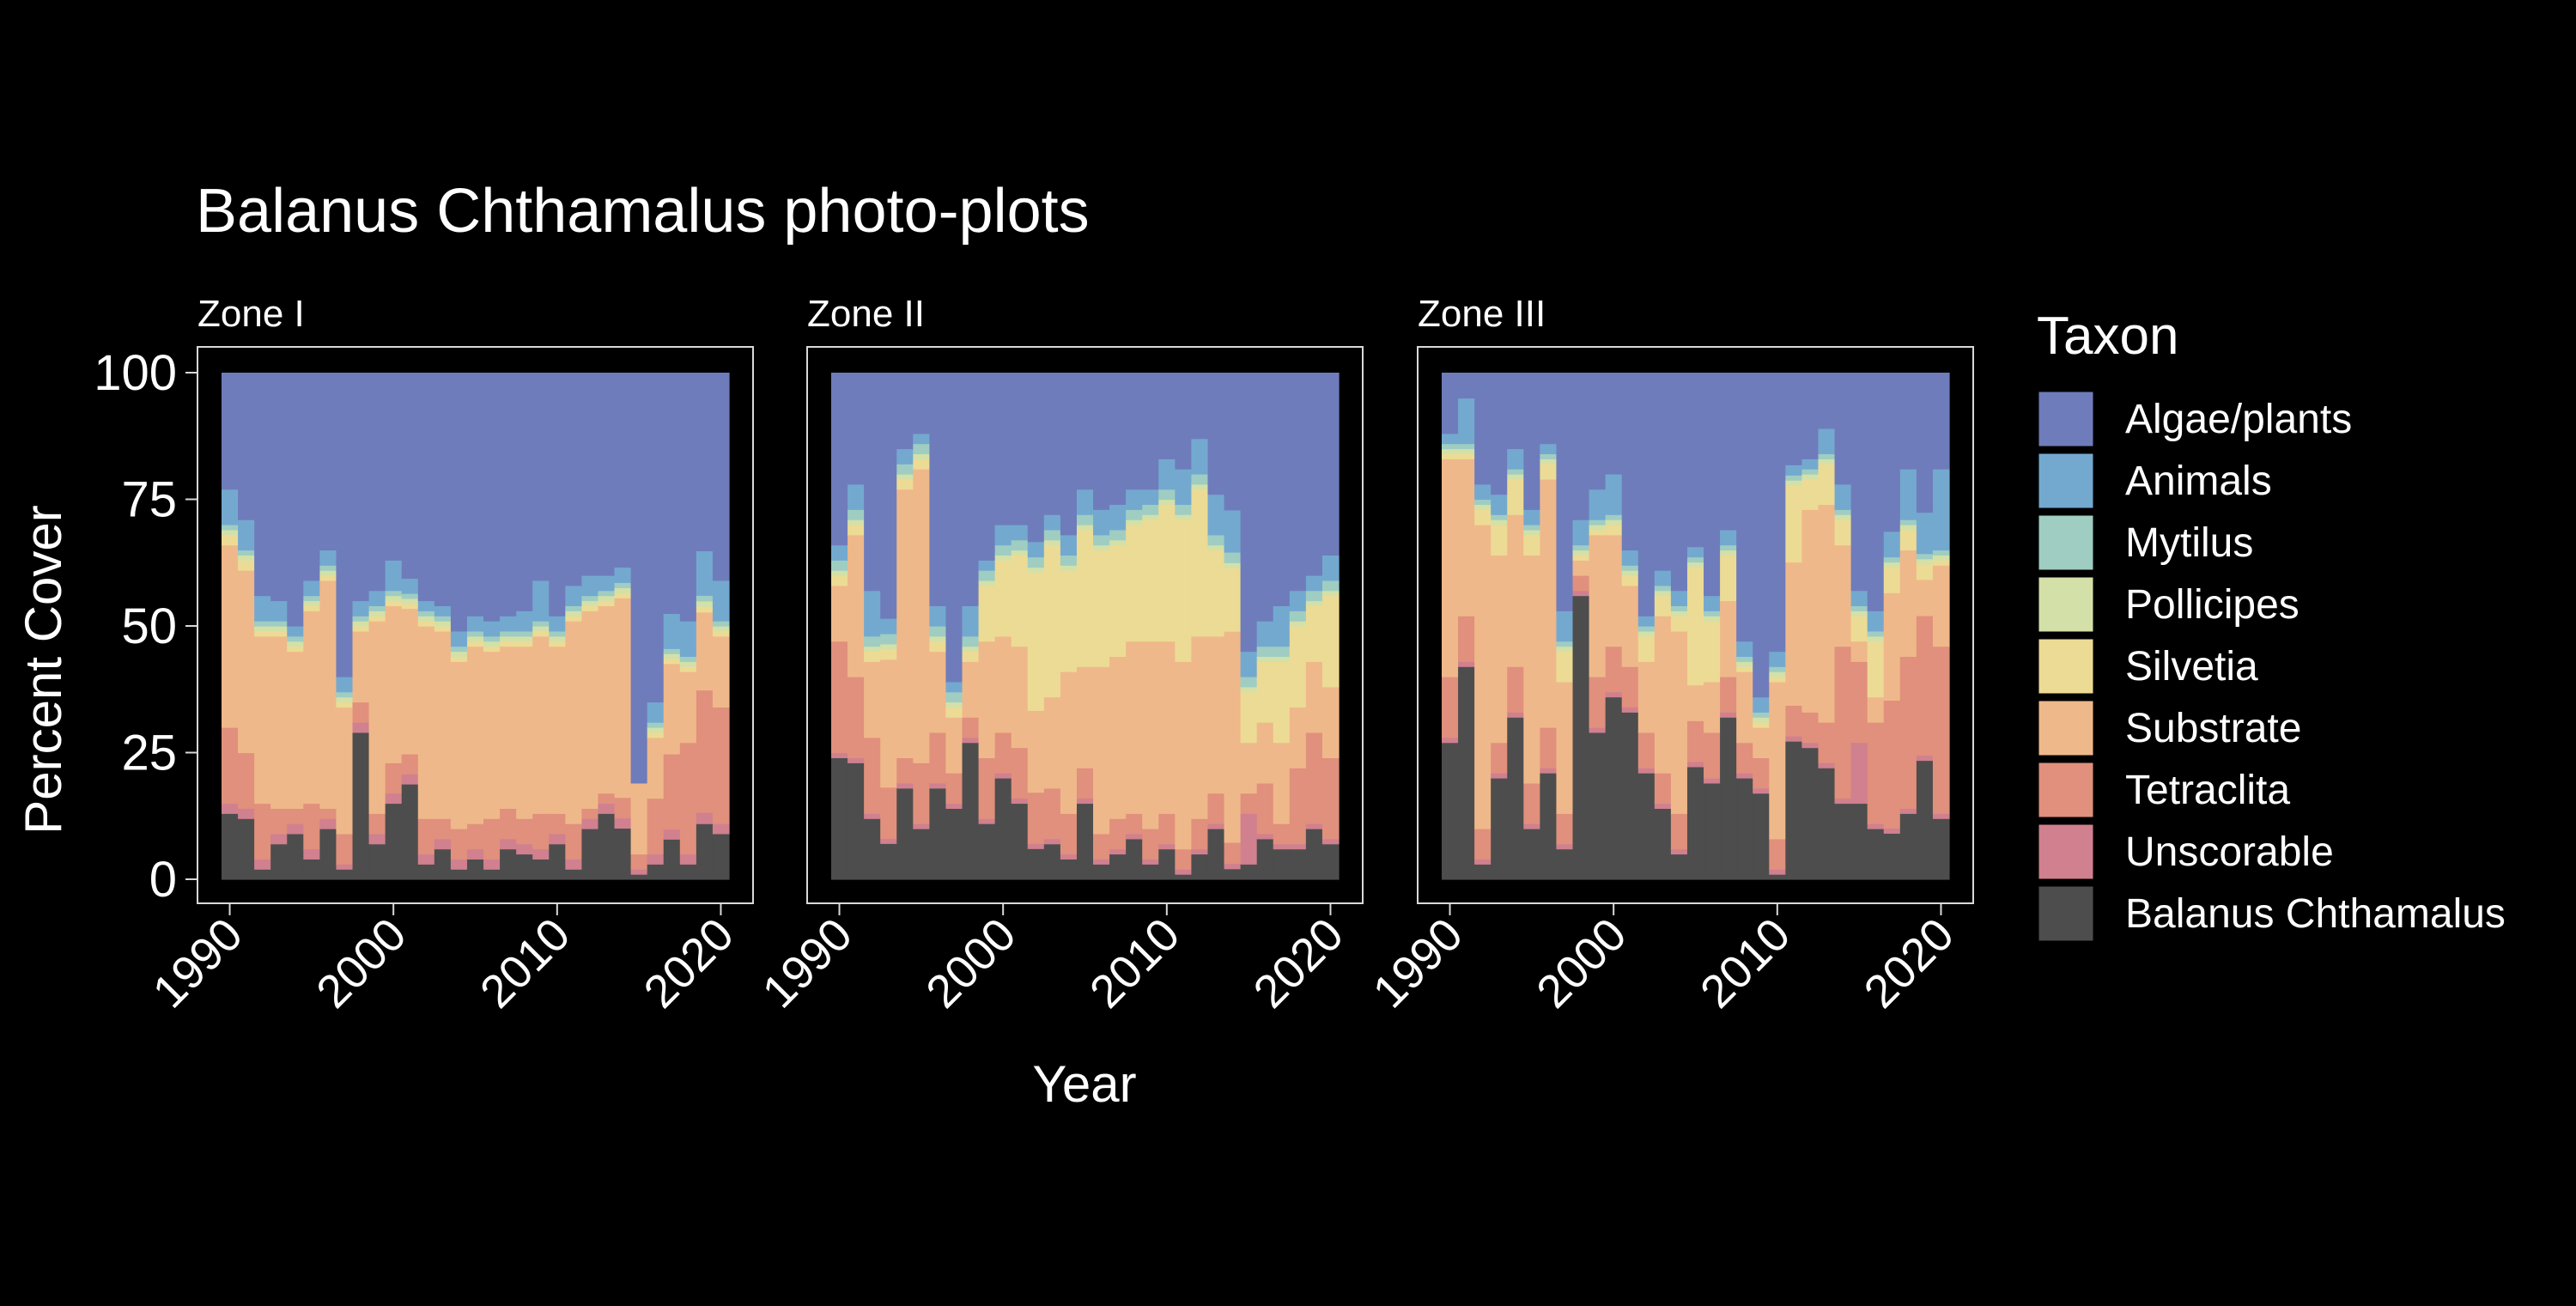 This screenshot has width=2576, height=1306. Describe the element at coordinates (2168, 728) in the screenshot. I see `legend-item-substrate: Substrate` at that location.